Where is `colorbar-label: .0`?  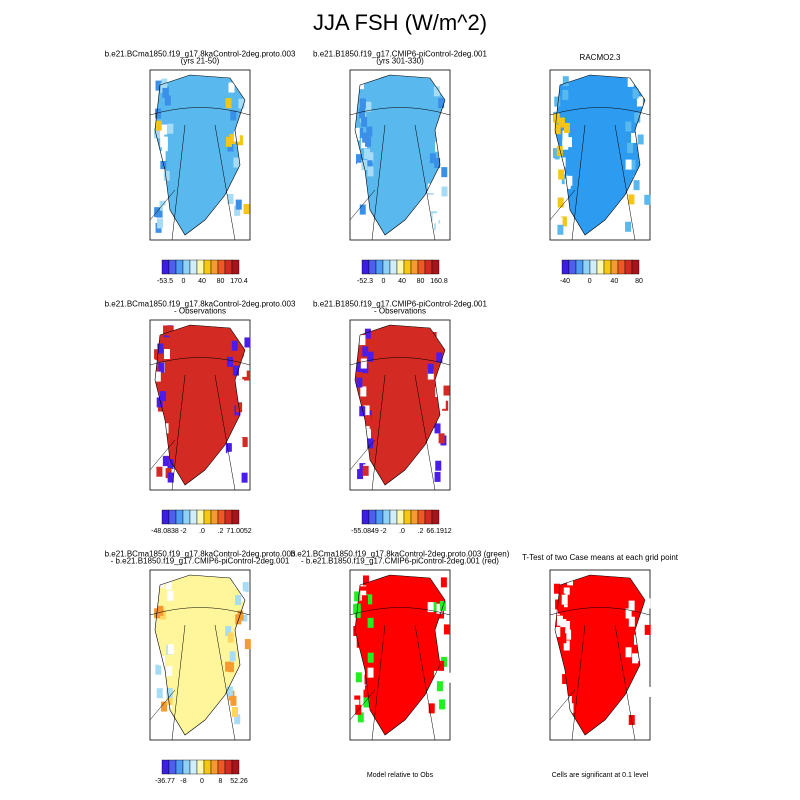 colorbar-label: .0 is located at coordinates (402, 531).